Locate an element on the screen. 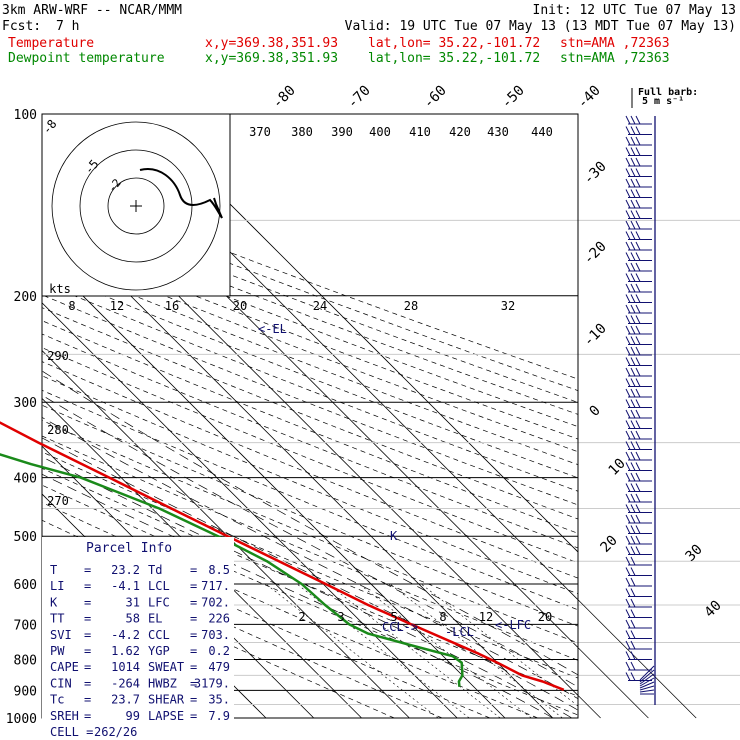 The image size is (740, 740). wind-scale-label: 32 is located at coordinates (508, 306).